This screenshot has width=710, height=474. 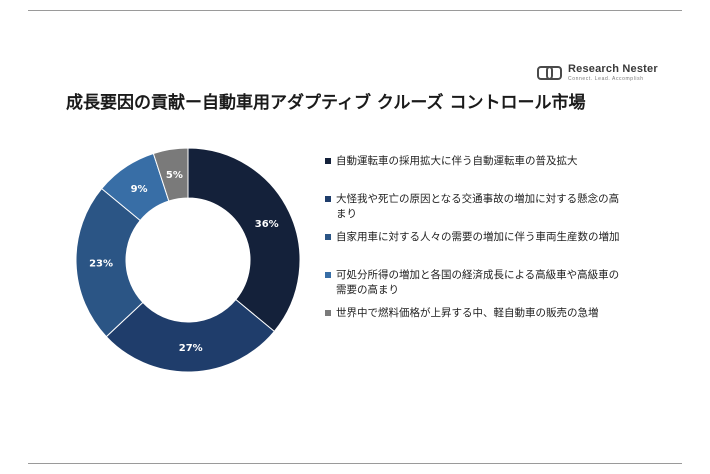 I want to click on slice-value-label-3: 23%, so click(x=101, y=264).